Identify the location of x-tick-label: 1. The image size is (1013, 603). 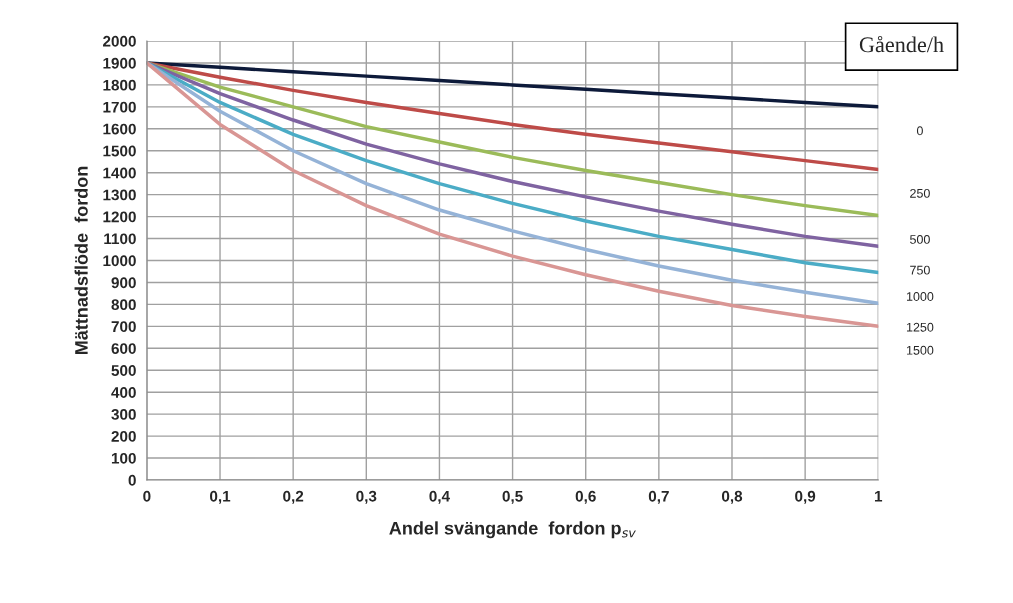
(878, 496).